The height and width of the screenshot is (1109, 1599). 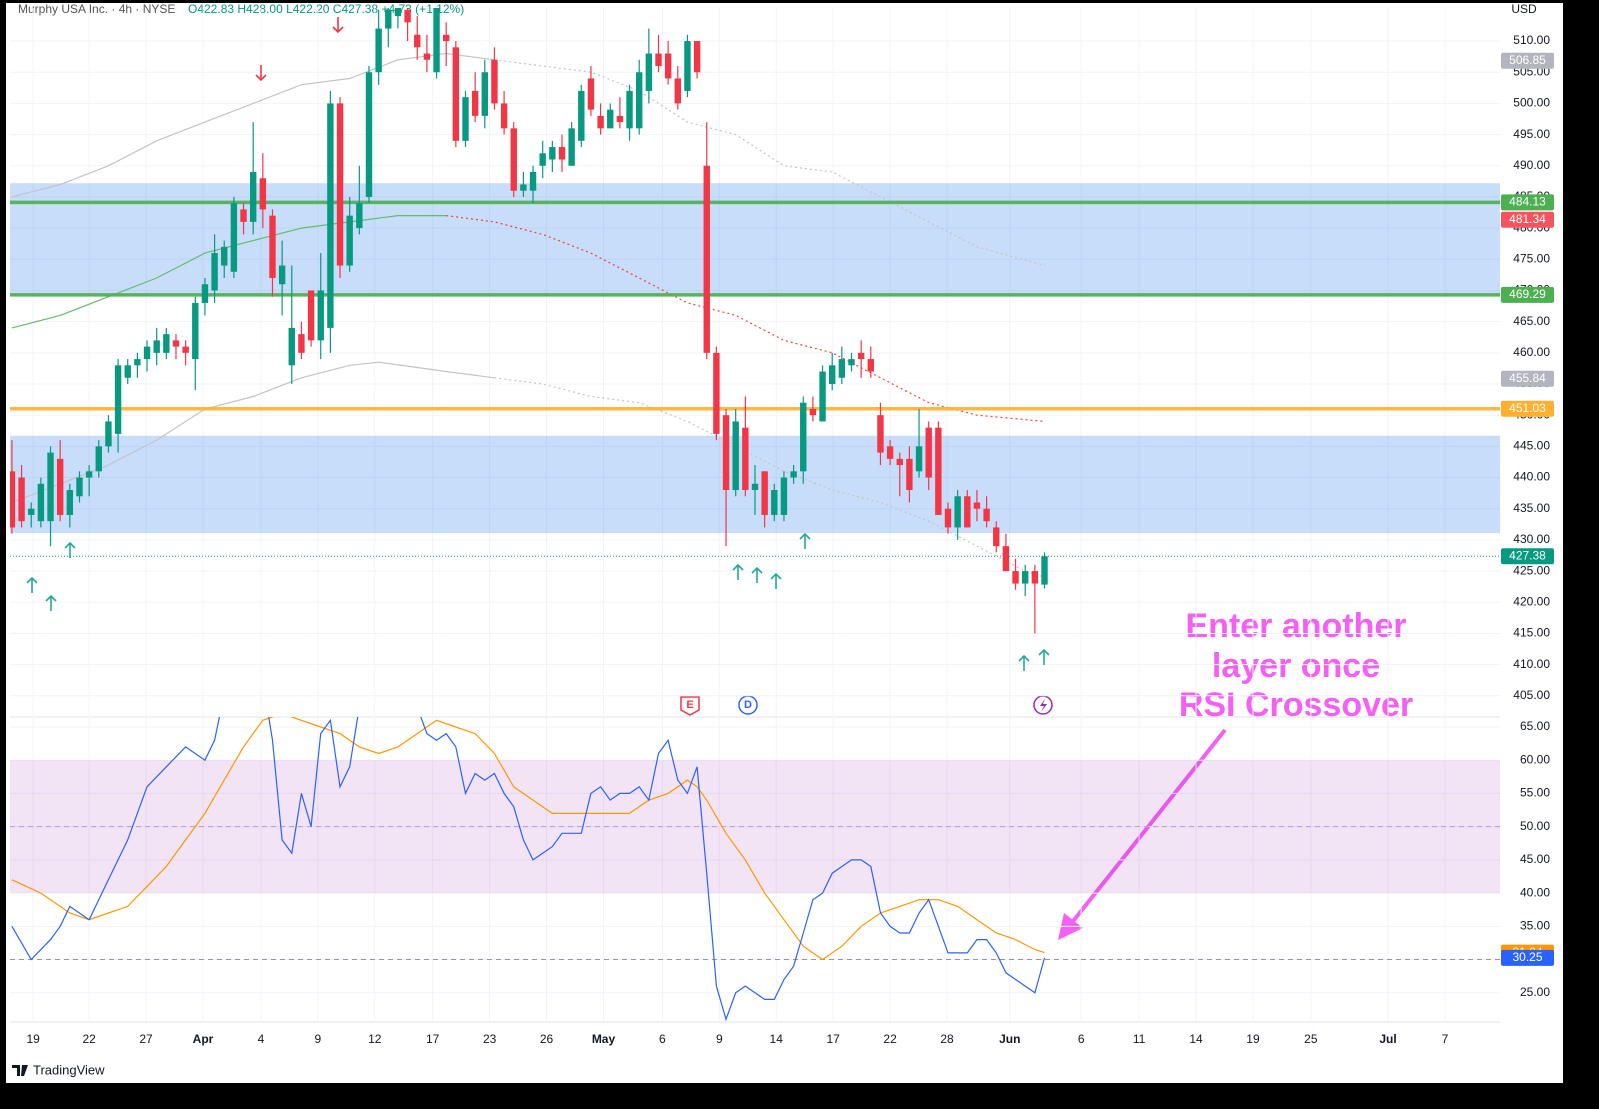 I want to click on axis-price-label: 30.25, so click(x=1527, y=957).